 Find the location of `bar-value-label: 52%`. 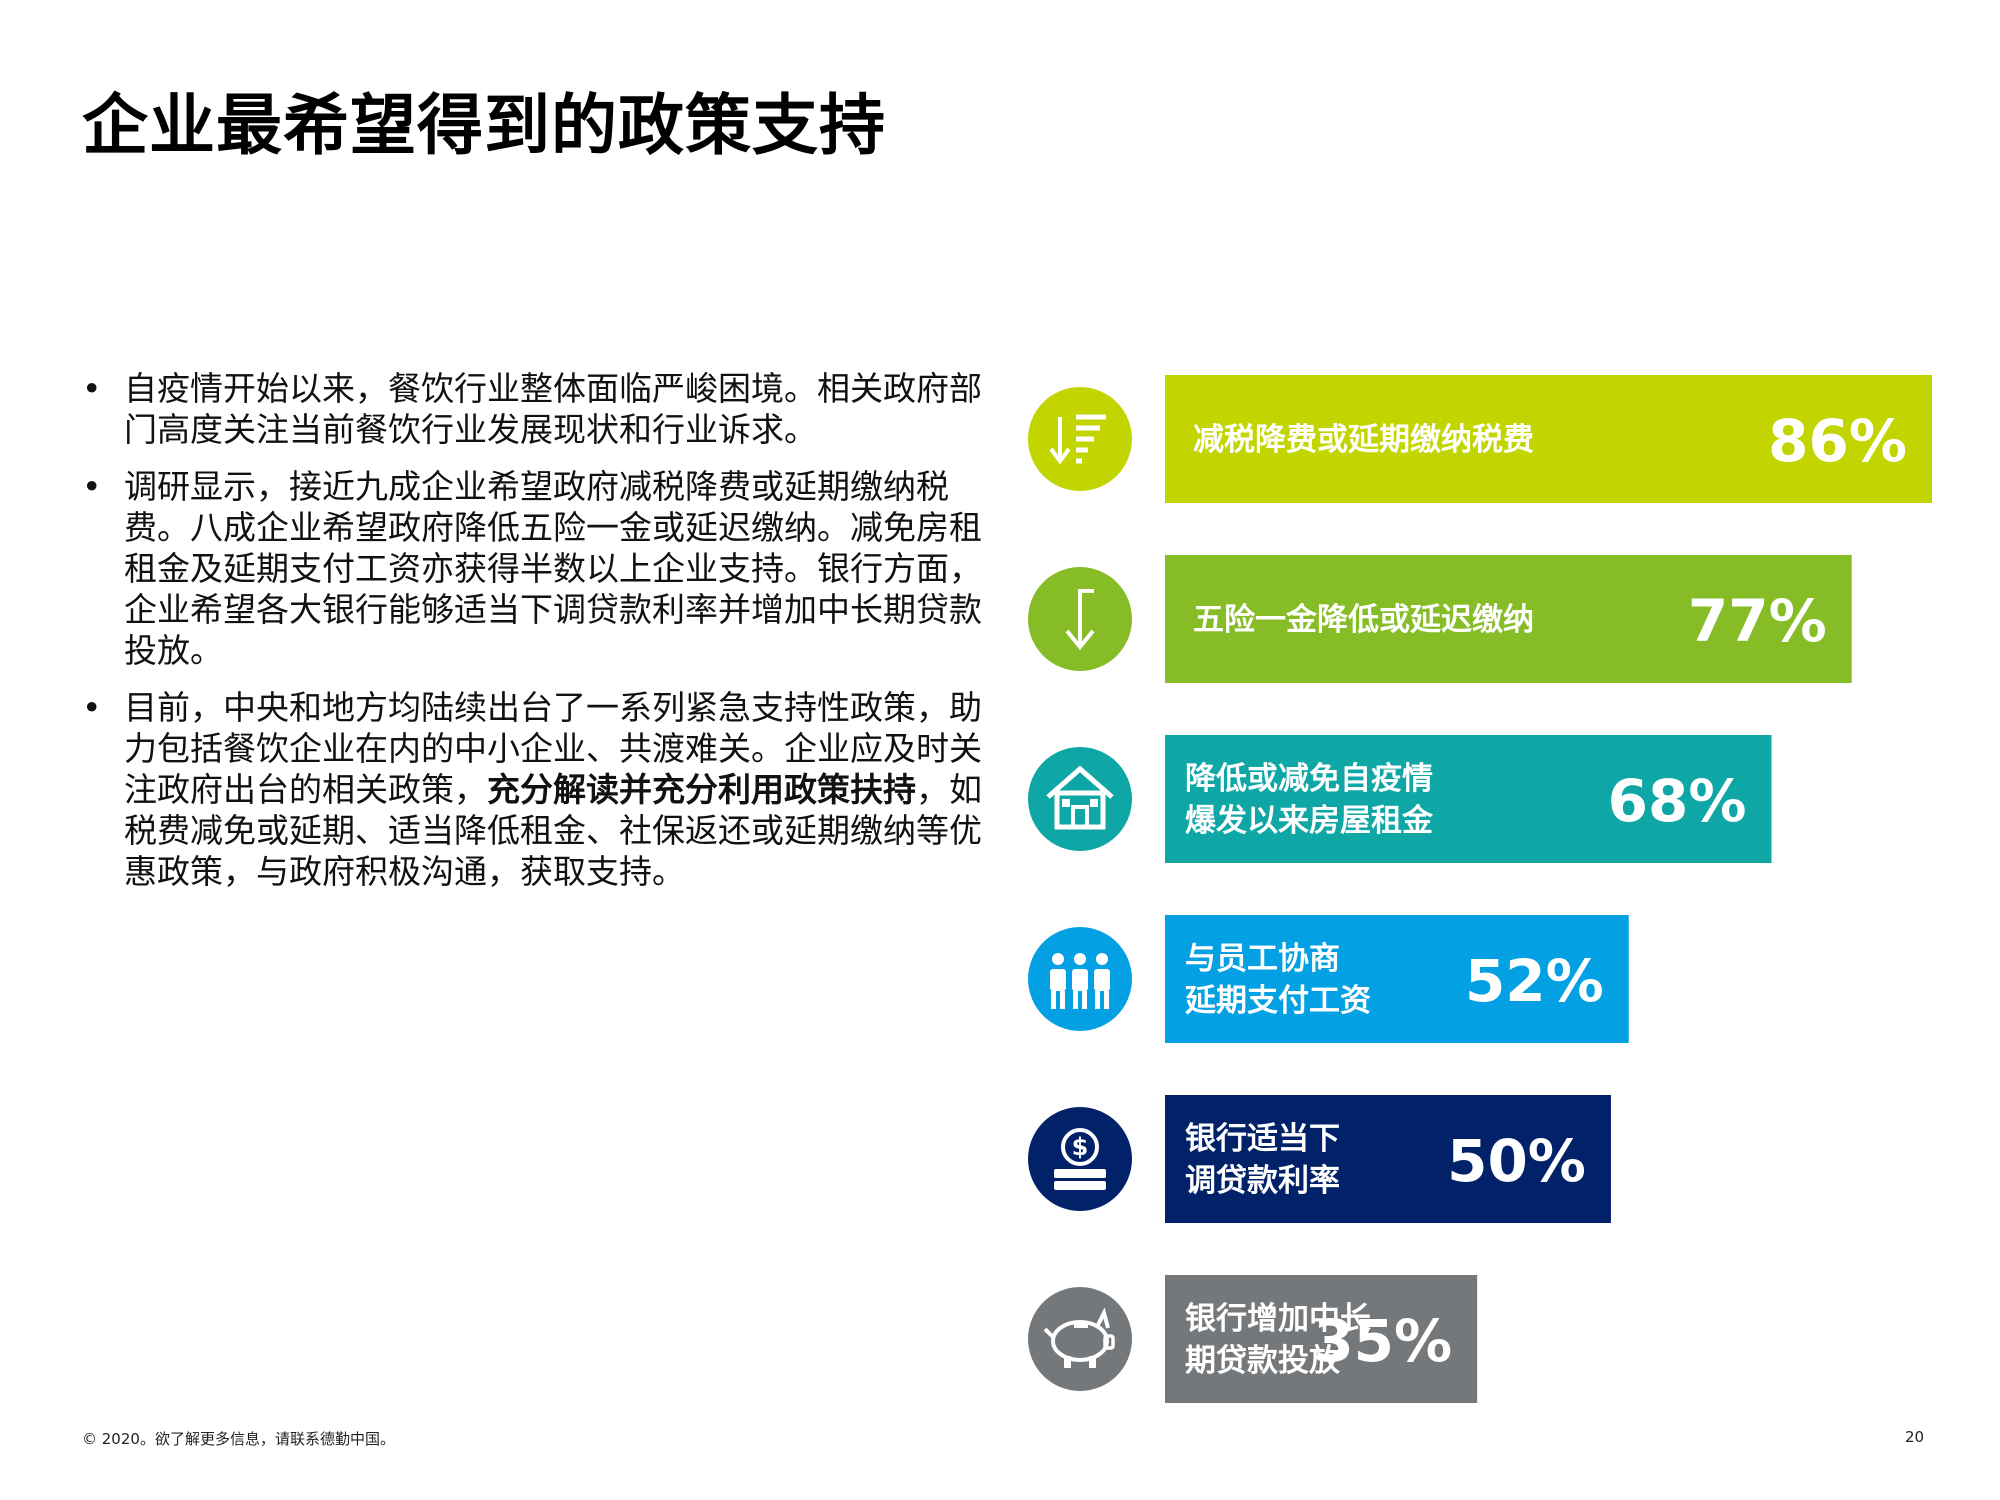

bar-value-label: 52% is located at coordinates (1534, 981).